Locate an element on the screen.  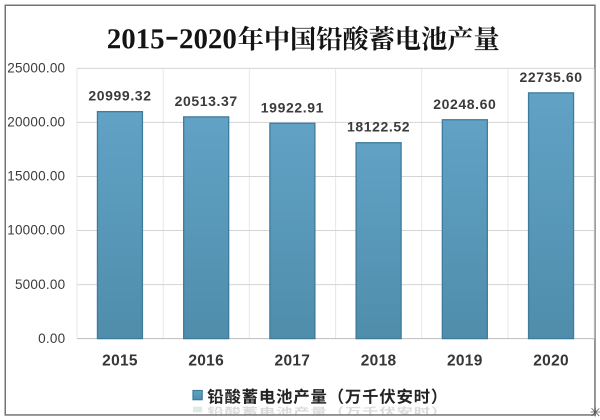
svg-text: 2019 is located at coordinates (465, 361).